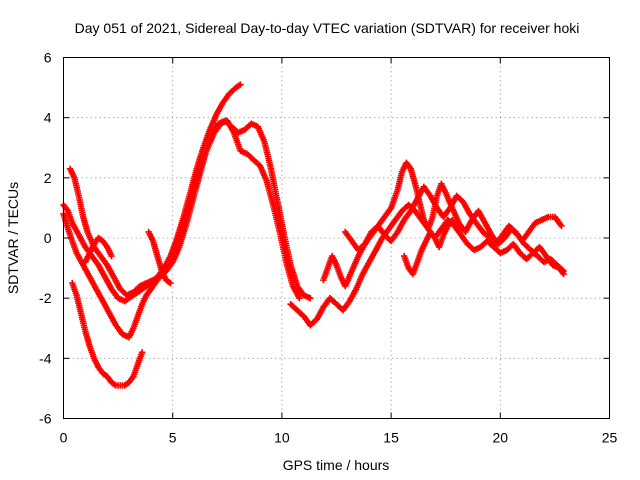 This screenshot has width=640, height=480. I want to click on x-tick-label: 5, so click(173, 438).